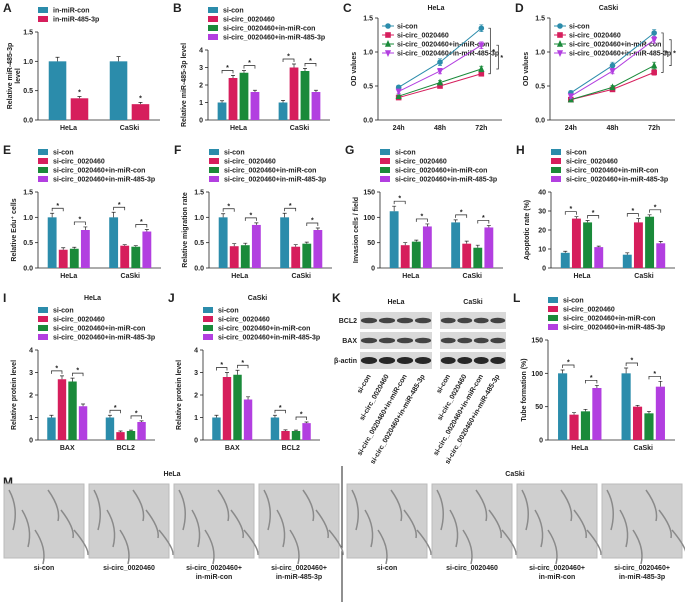  I want to click on y-axis-label: Invasion cells / field, so click(356, 230).